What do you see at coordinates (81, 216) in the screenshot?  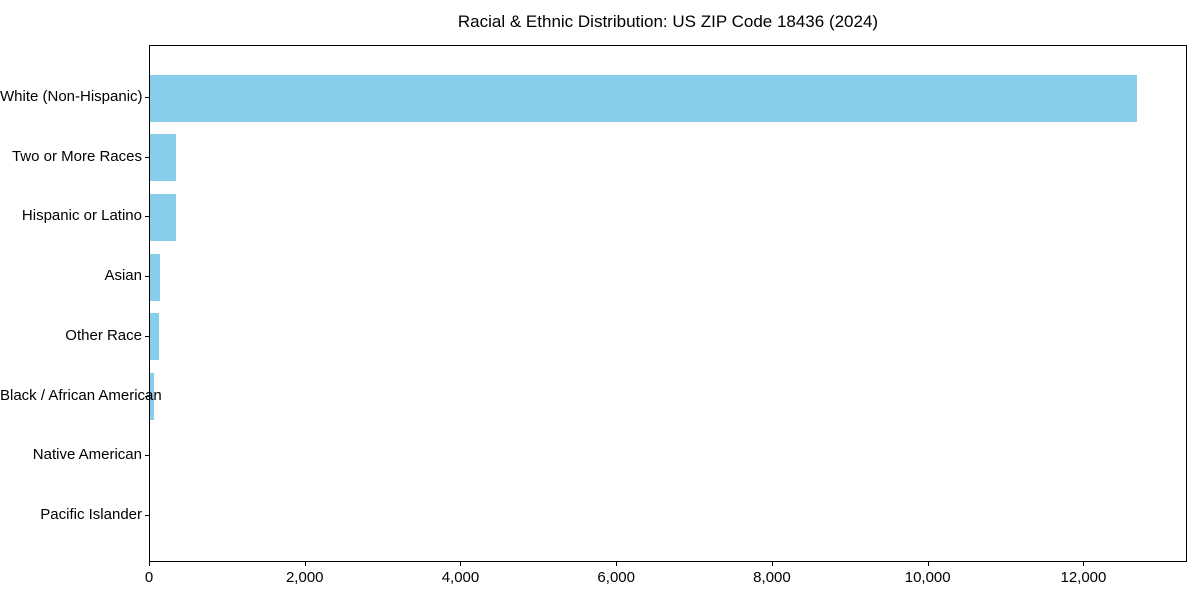 I see `y-axis-label: Hispanic or Latino` at bounding box center [81, 216].